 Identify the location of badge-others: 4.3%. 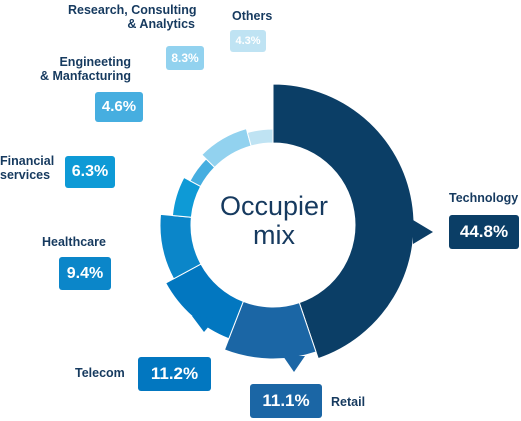
(248, 41).